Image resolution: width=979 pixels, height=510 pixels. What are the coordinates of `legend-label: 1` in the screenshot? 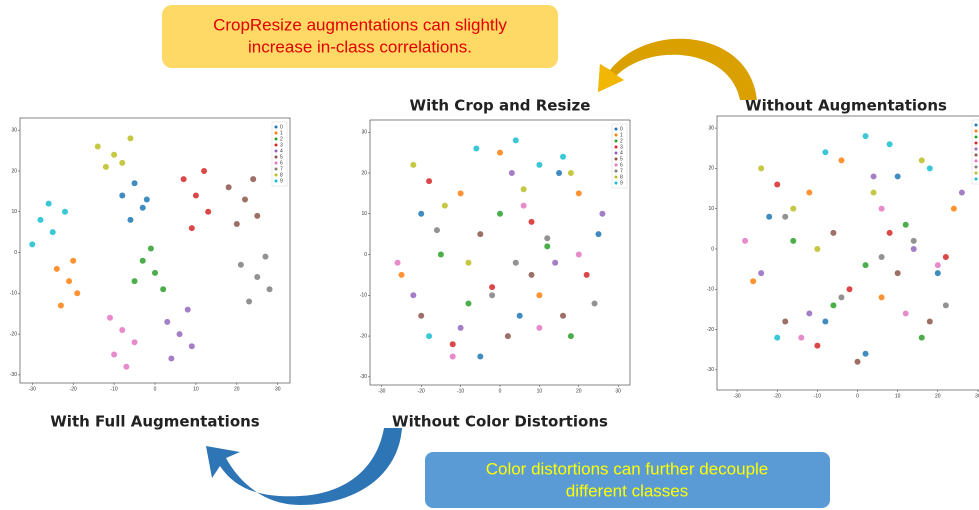 It's located at (621, 135).